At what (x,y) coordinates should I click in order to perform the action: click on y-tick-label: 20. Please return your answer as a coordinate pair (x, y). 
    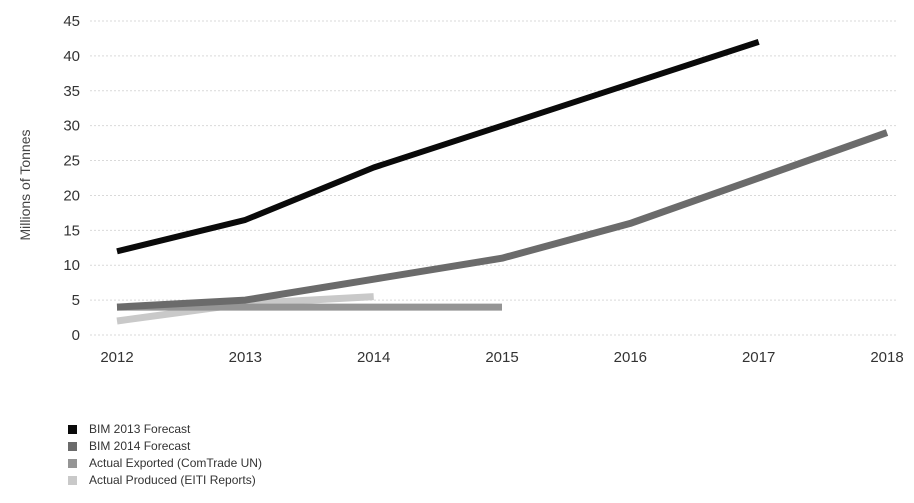
    Looking at the image, I should click on (71, 195).